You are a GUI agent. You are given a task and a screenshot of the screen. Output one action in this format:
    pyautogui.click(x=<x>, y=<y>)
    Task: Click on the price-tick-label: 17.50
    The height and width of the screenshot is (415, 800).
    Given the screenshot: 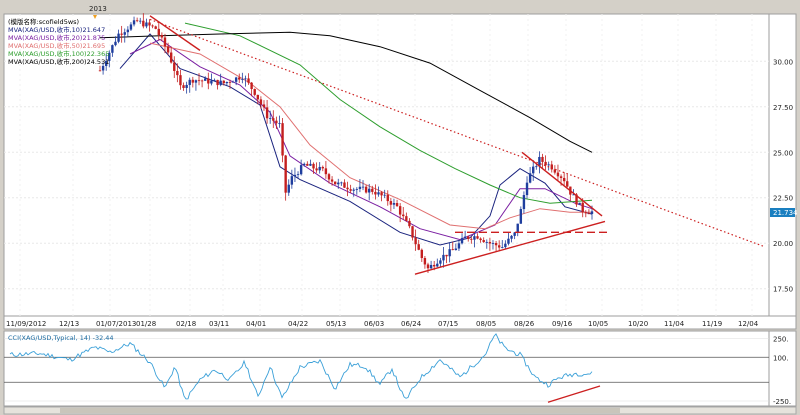 What is the action you would take?
    pyautogui.click(x=783, y=290)
    